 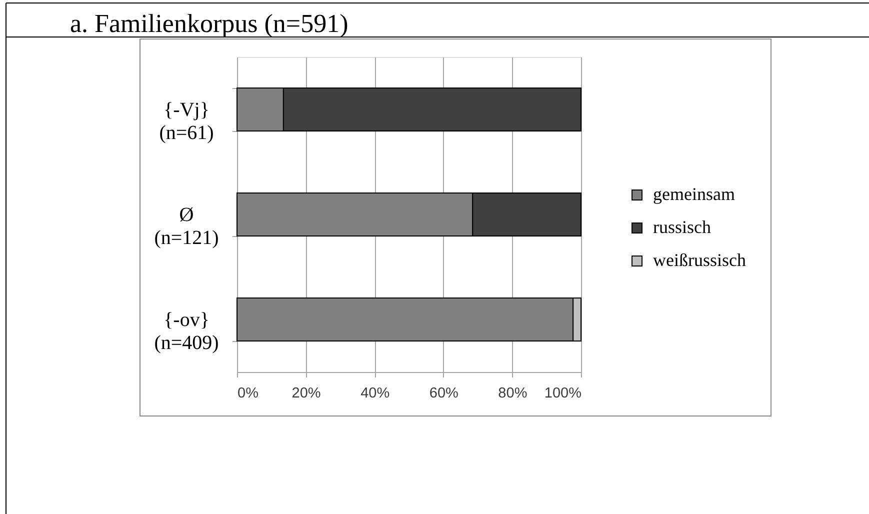 I want to click on x-tick-label: 100%, so click(x=563, y=394).